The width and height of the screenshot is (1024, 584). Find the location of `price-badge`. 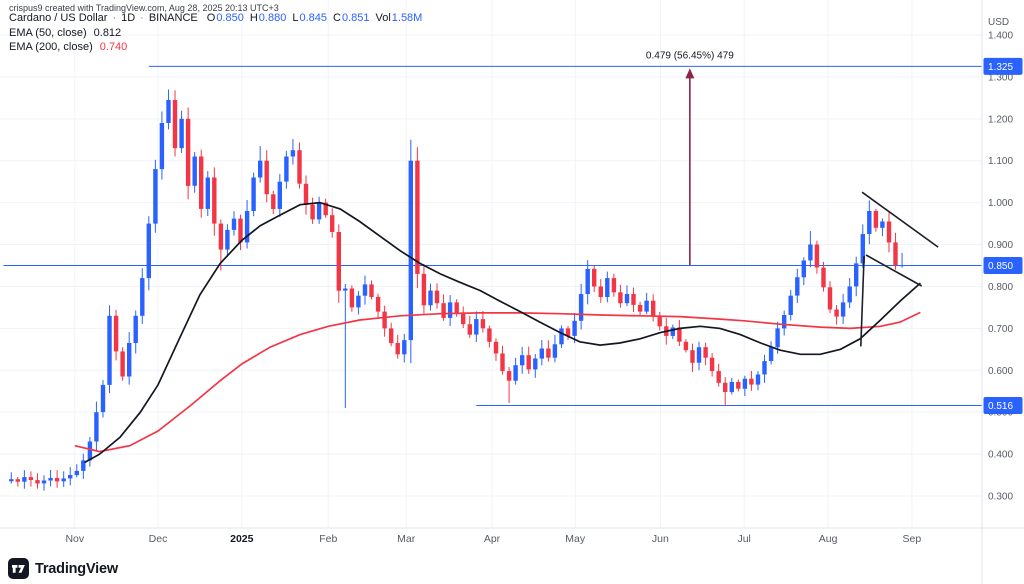

price-badge is located at coordinates (1003, 265).